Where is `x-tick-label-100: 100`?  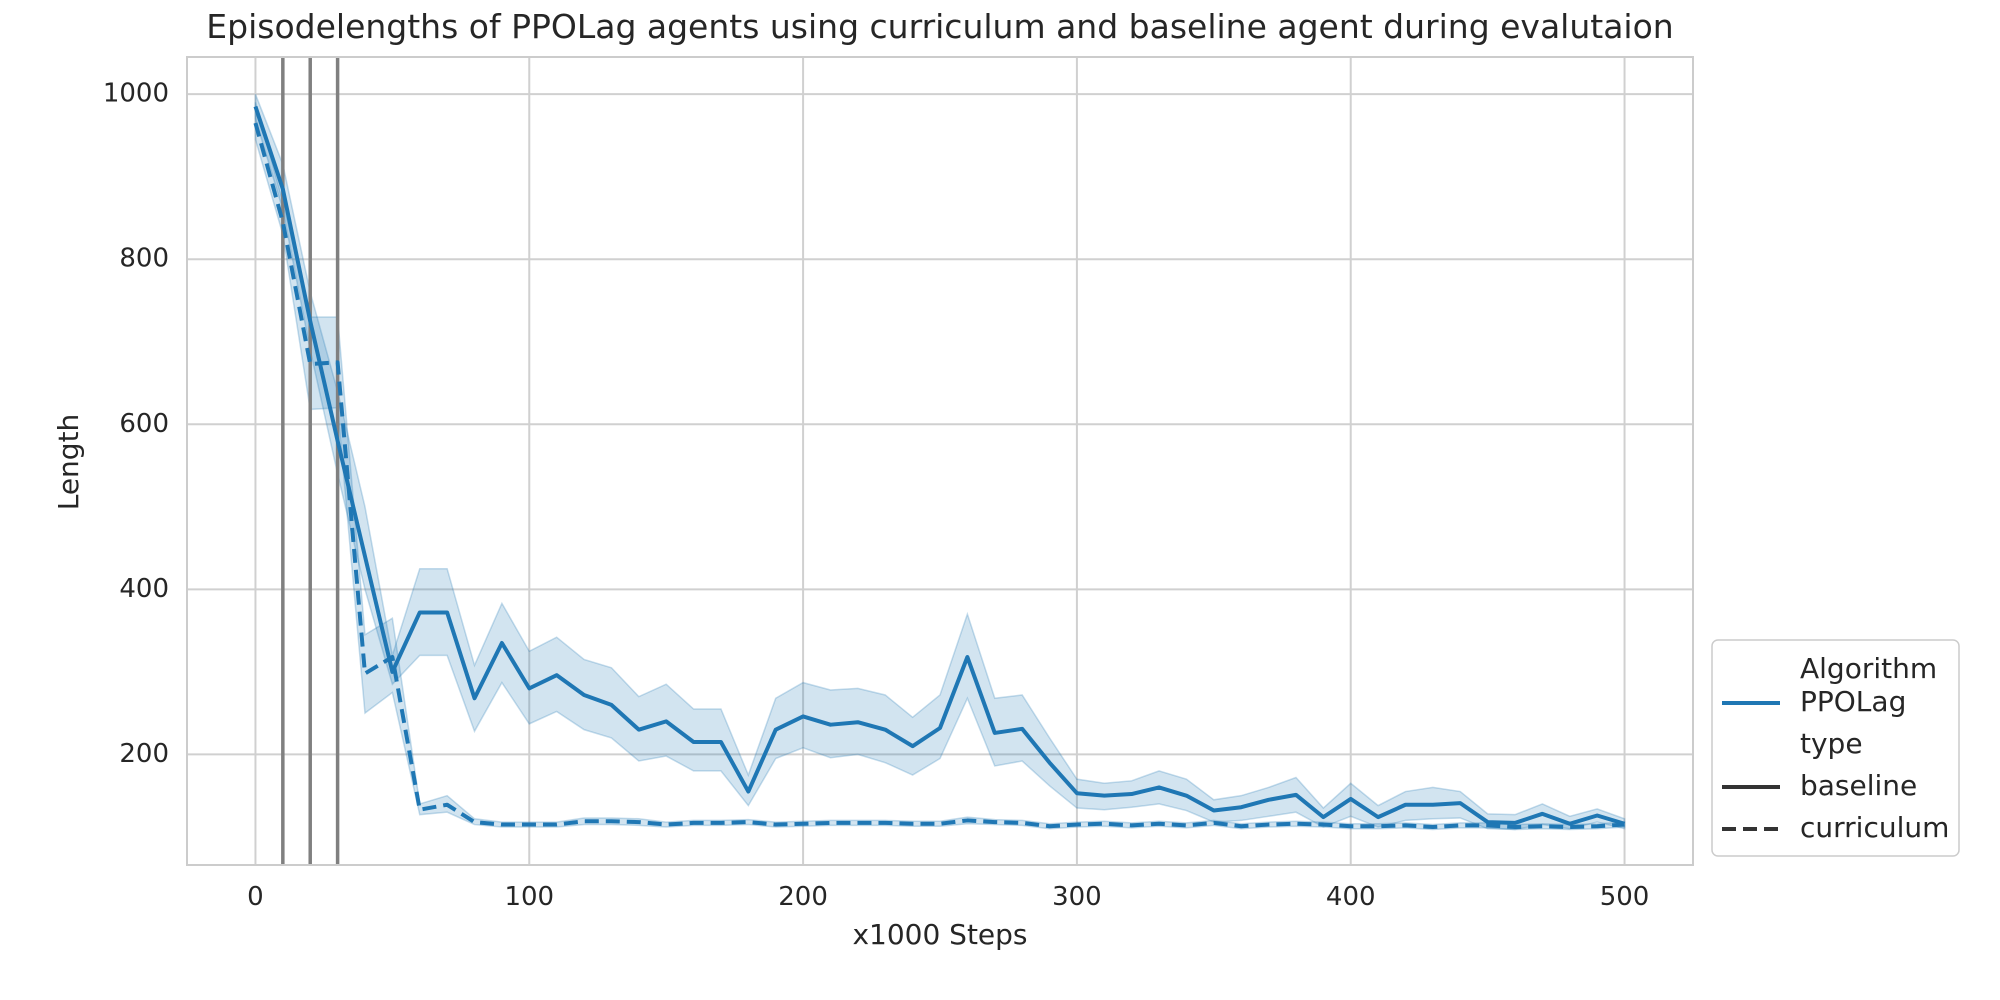 x-tick-label-100: 100 is located at coordinates (529, 897).